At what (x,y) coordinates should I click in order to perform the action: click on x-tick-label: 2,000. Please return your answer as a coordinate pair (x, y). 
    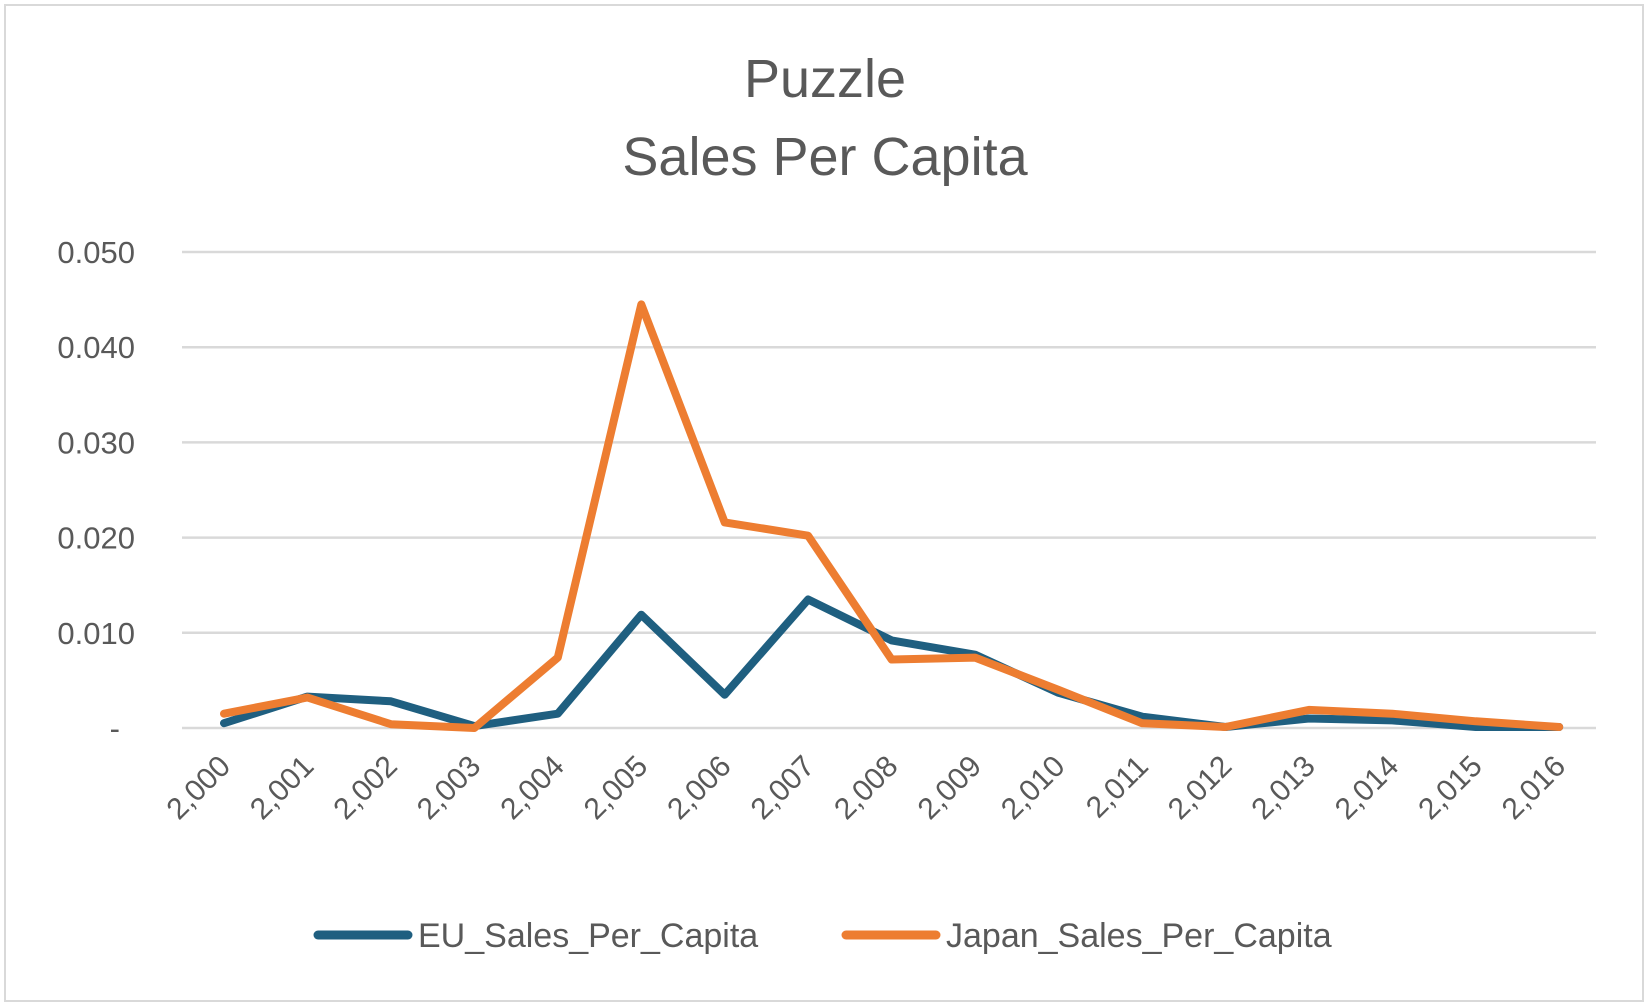
    Looking at the image, I should click on (199, 788).